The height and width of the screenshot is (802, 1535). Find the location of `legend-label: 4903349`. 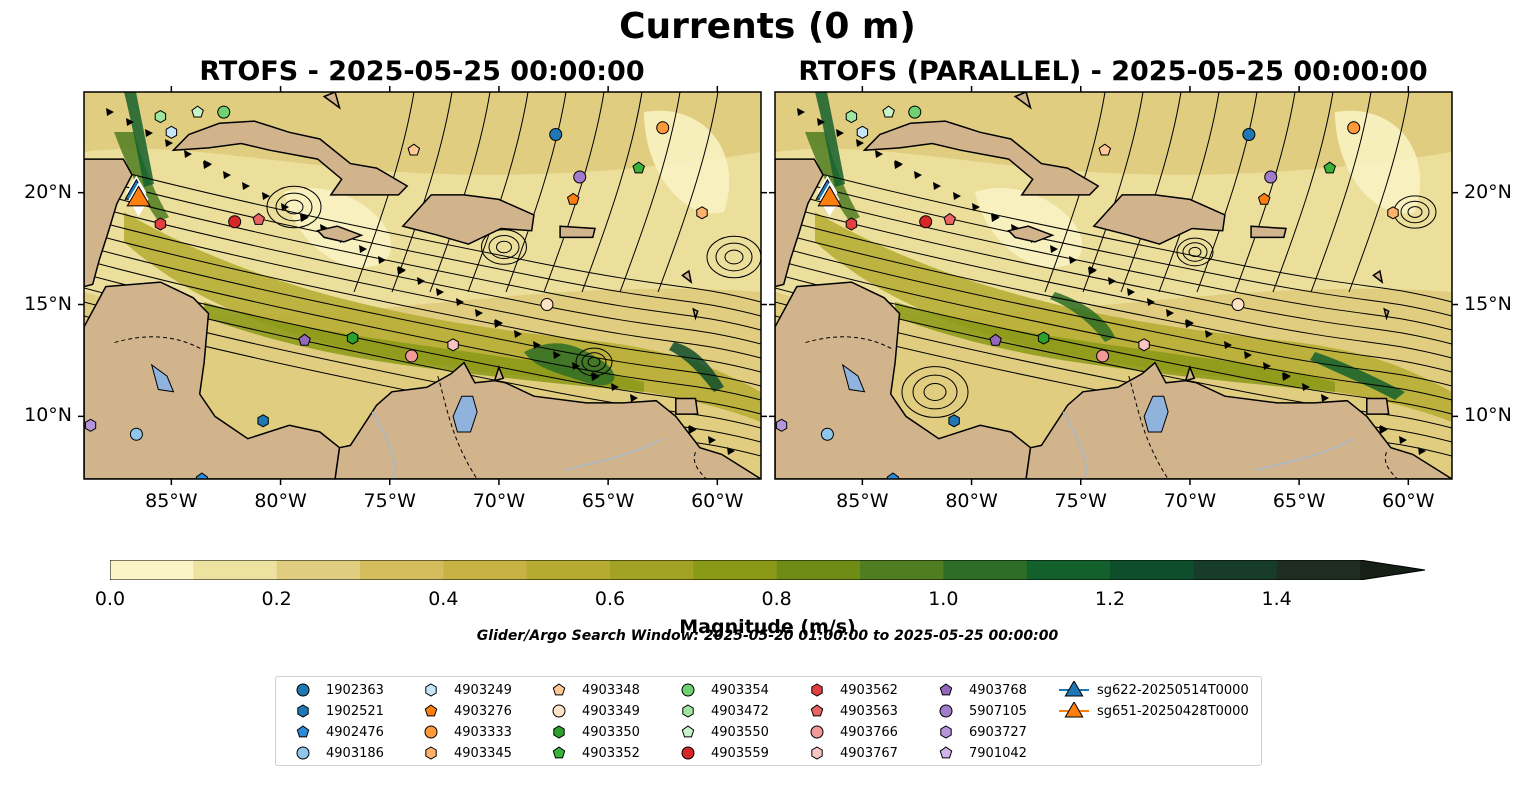

legend-label: 4903349 is located at coordinates (611, 711).